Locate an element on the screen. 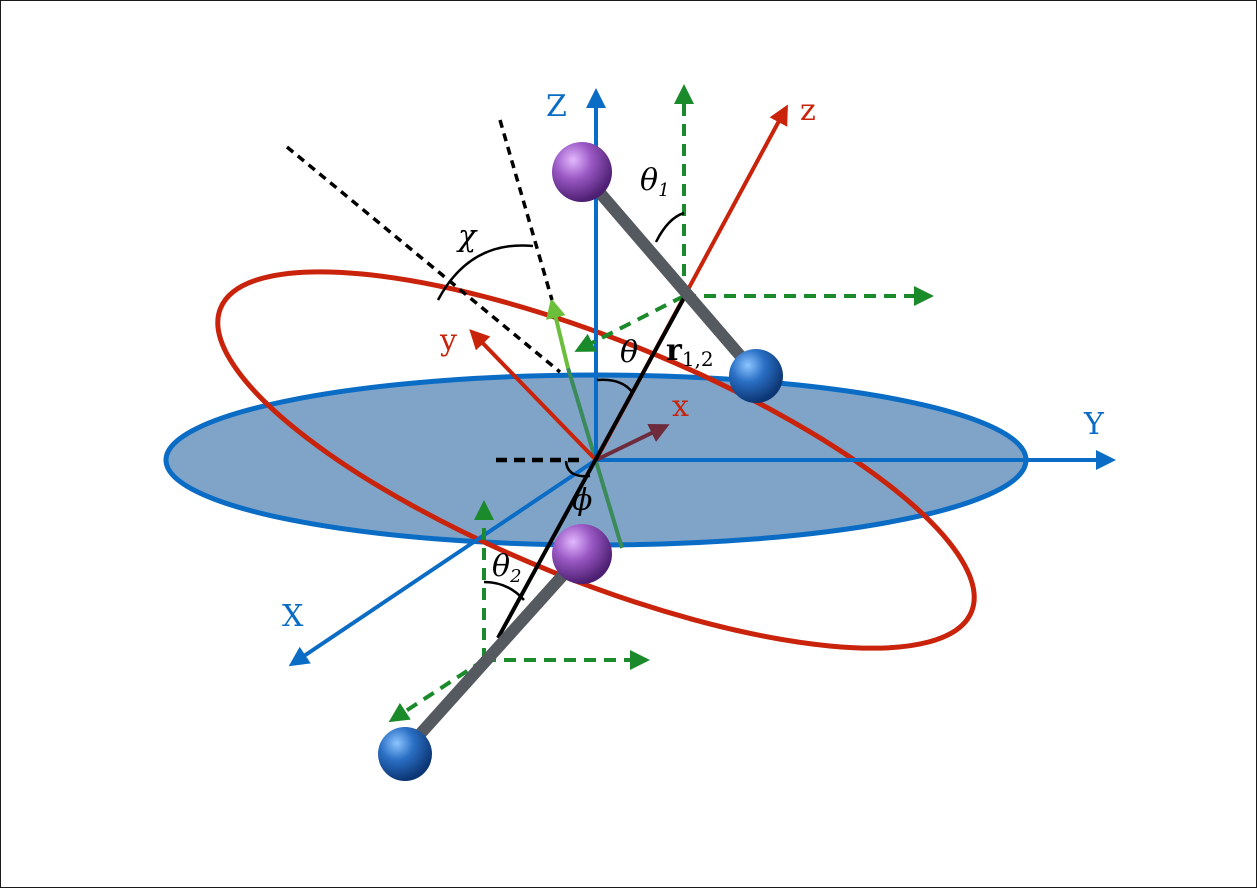  molecule-y-axis is located at coordinates (533, 395).